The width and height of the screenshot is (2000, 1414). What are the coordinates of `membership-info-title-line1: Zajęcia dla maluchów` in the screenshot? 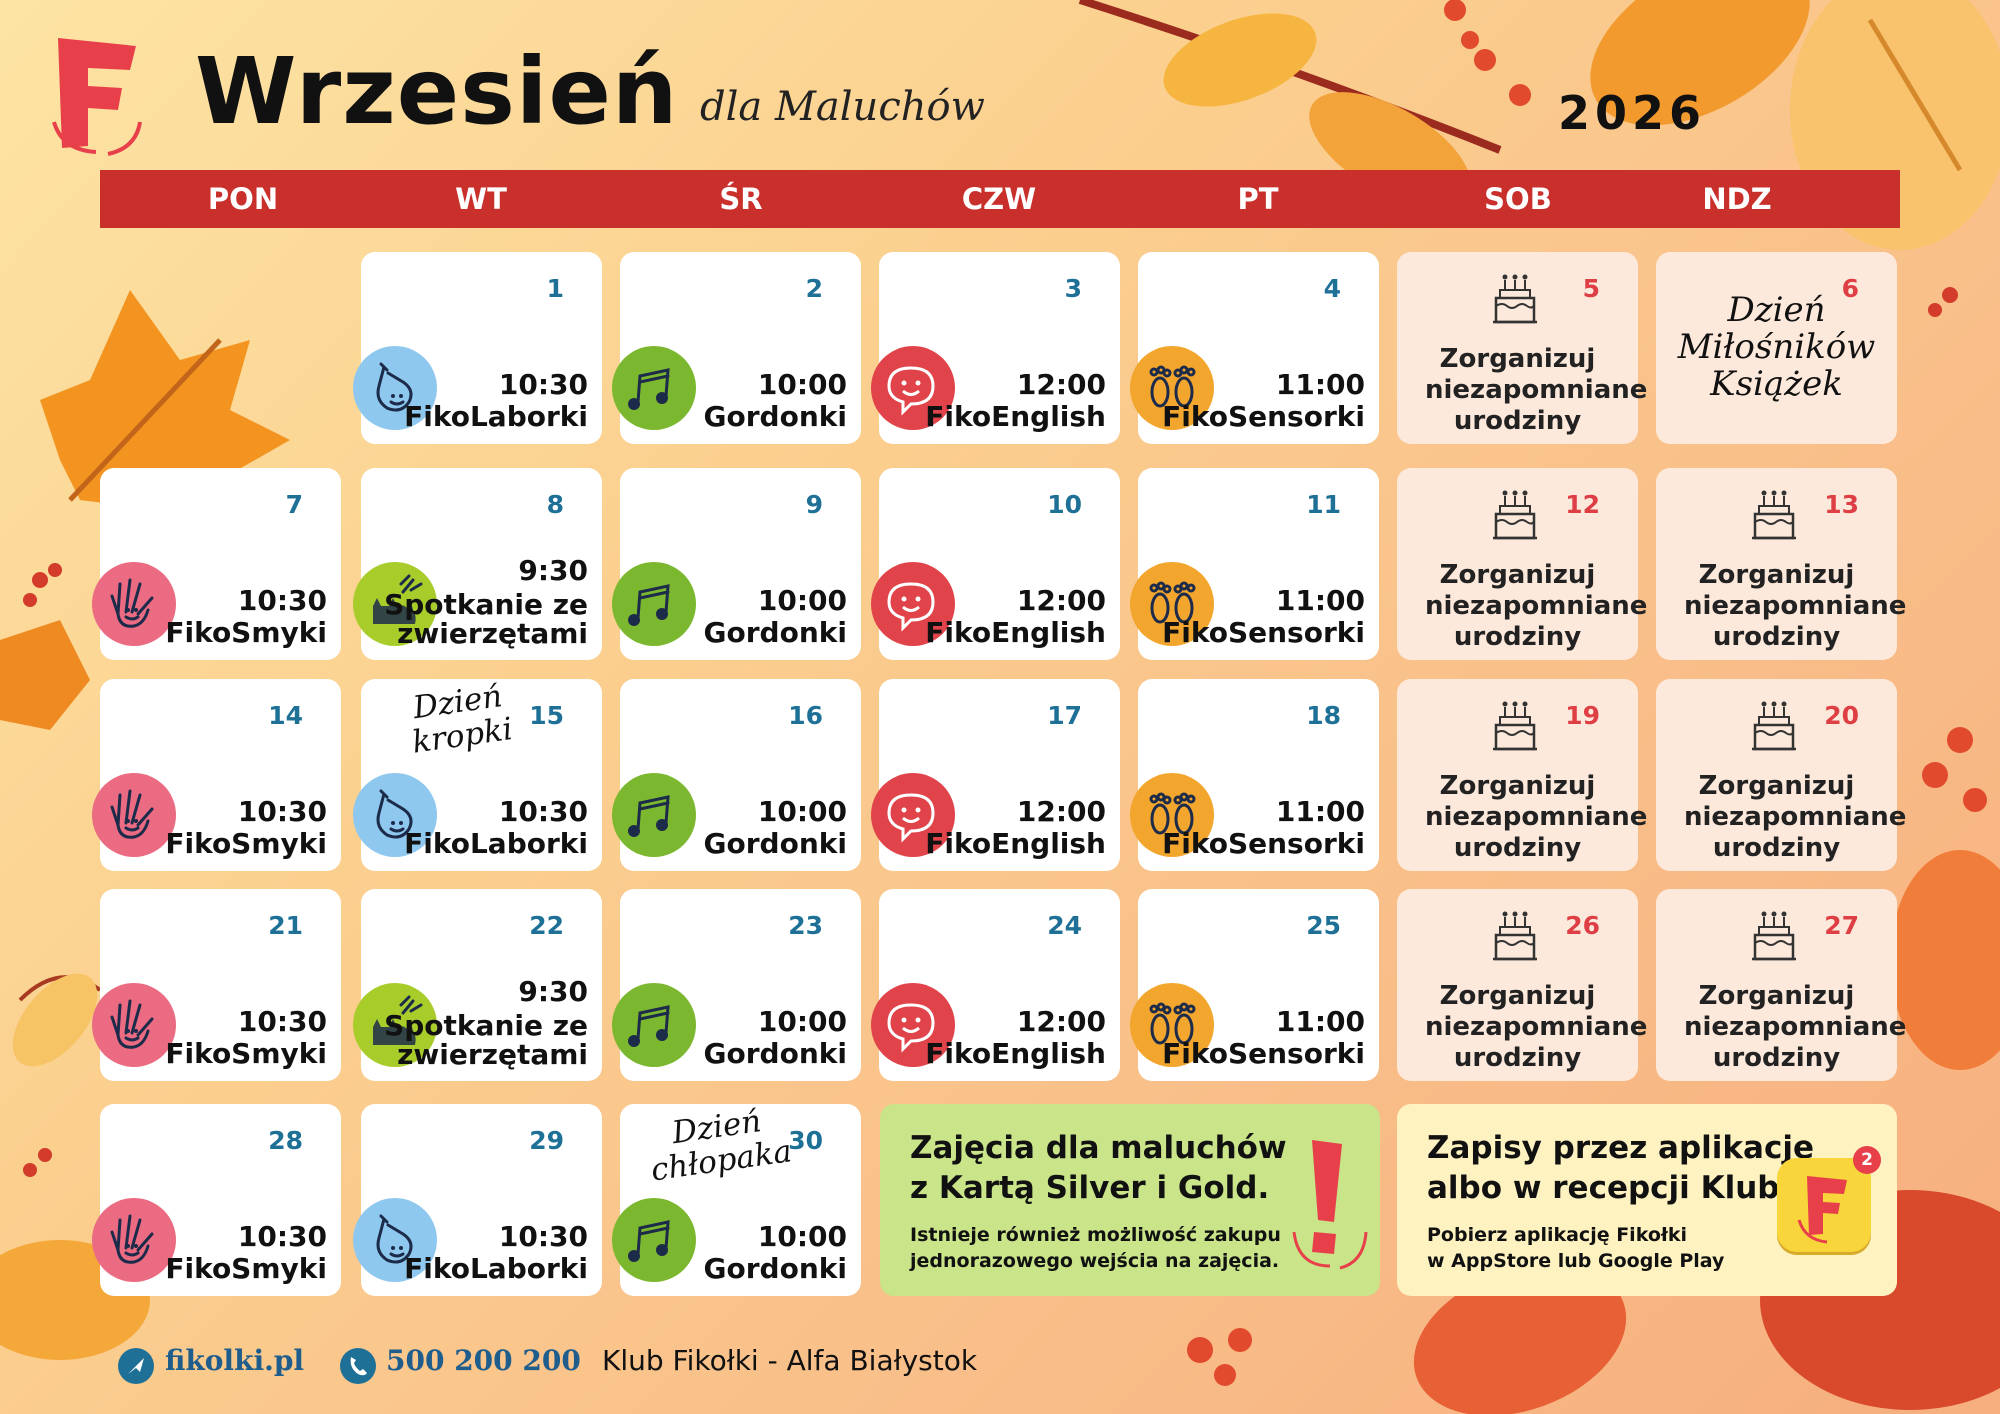 It's located at (1098, 1148).